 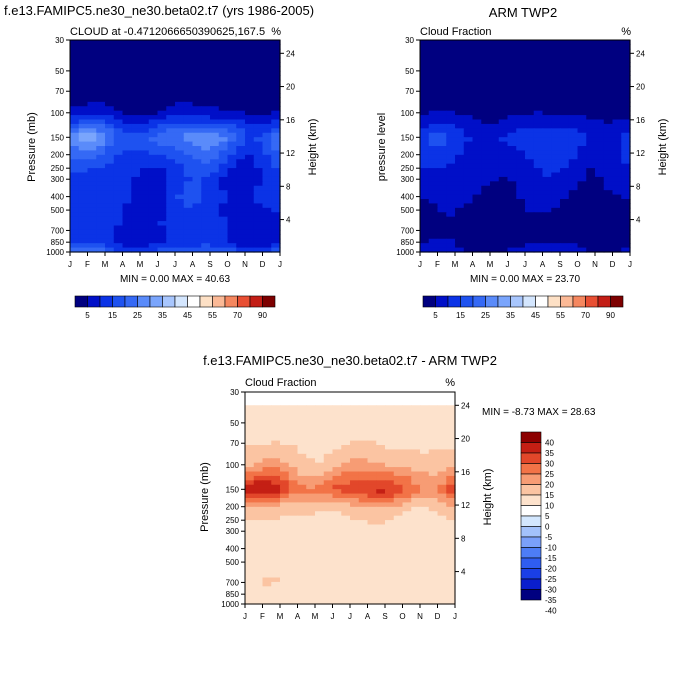 What do you see at coordinates (280, 616) in the screenshot?
I see `x-tick-label: M` at bounding box center [280, 616].